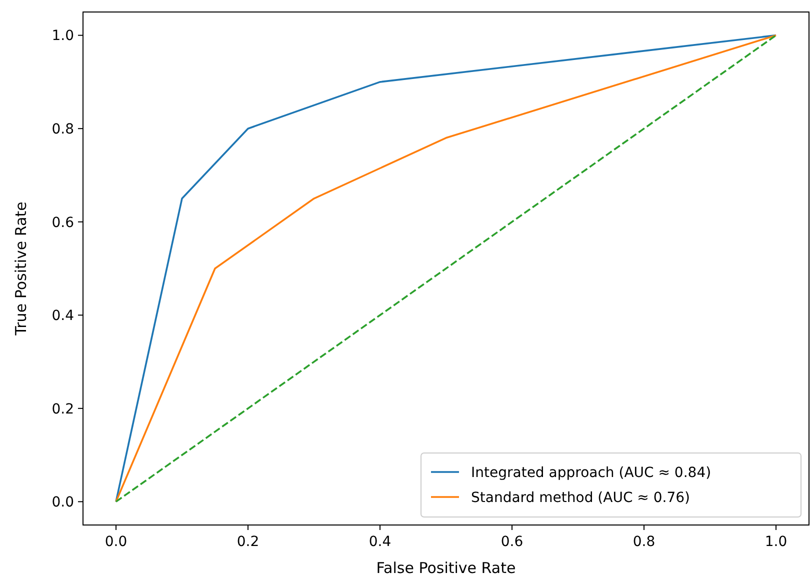 Image resolution: width=812 pixels, height=580 pixels. What do you see at coordinates (644, 542) in the screenshot?
I see `x-tick-label: 0.8` at bounding box center [644, 542].